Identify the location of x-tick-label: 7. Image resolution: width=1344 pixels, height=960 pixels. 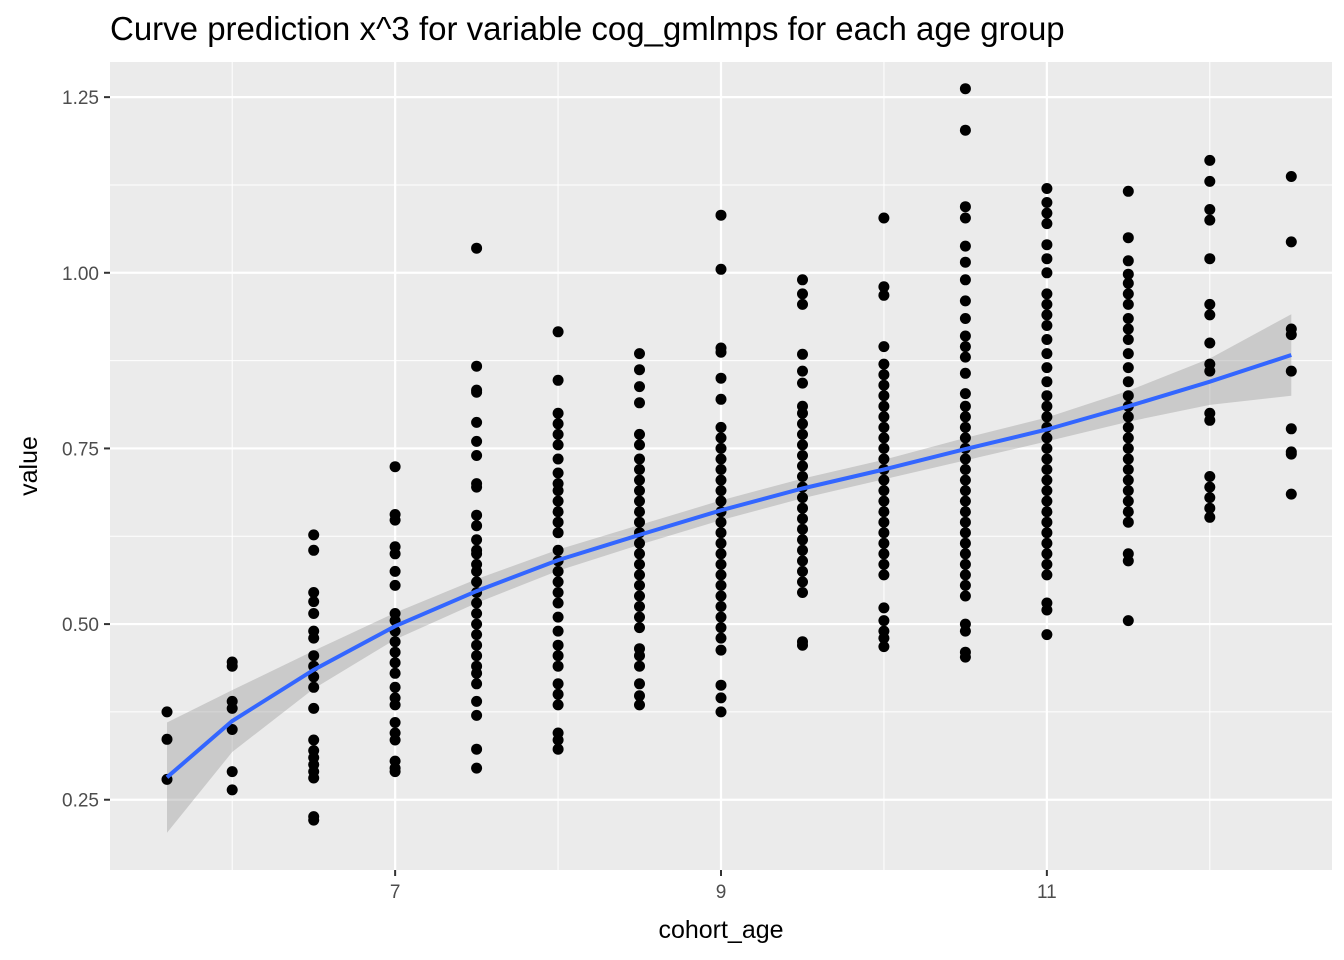
(395, 892).